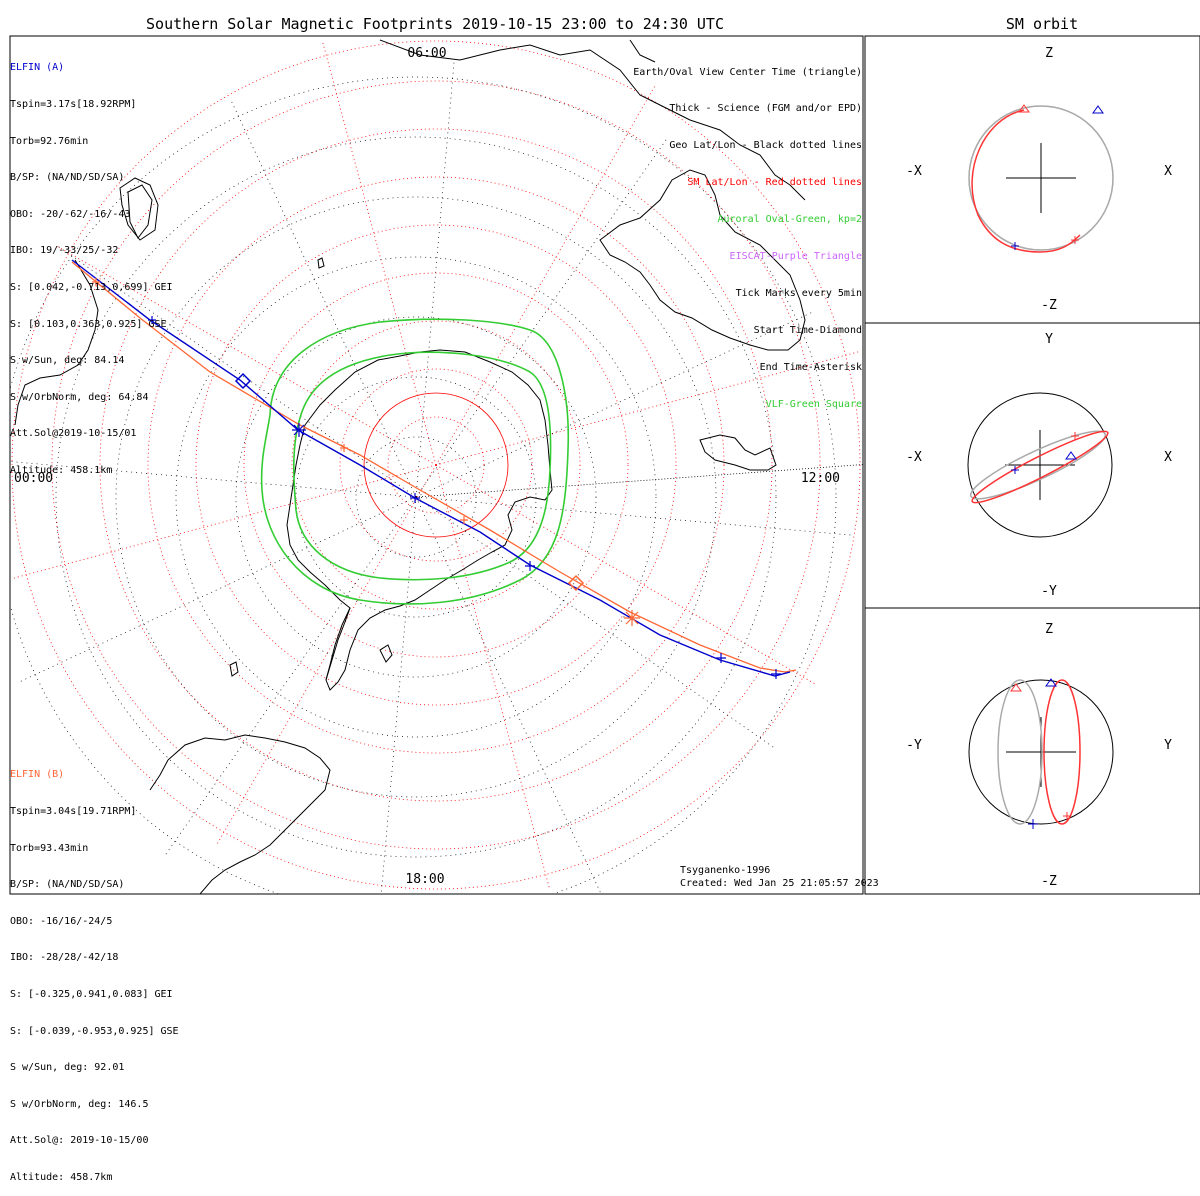  Describe the element at coordinates (37, 68) in the screenshot. I see `elfin-a-name: ELFIN (A)` at that location.